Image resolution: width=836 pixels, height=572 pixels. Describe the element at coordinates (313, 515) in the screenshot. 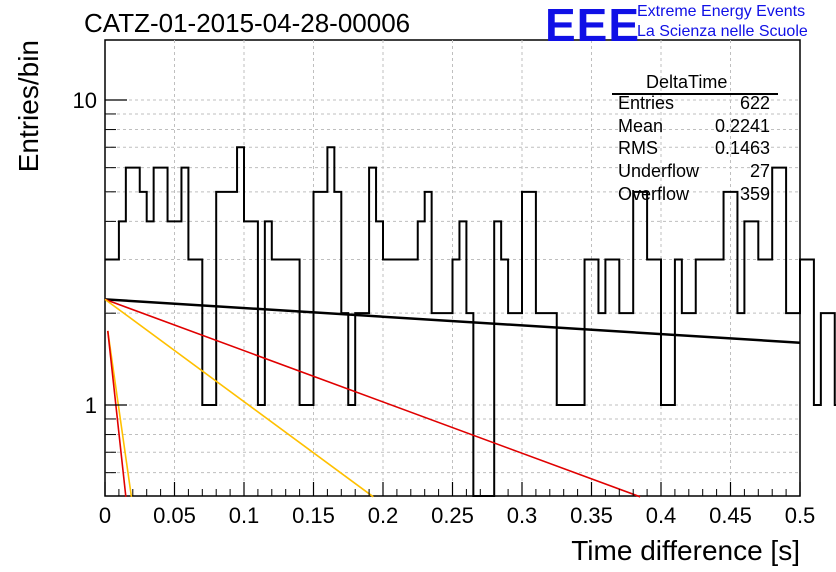

I see `x-tick-label: 0.15` at that location.